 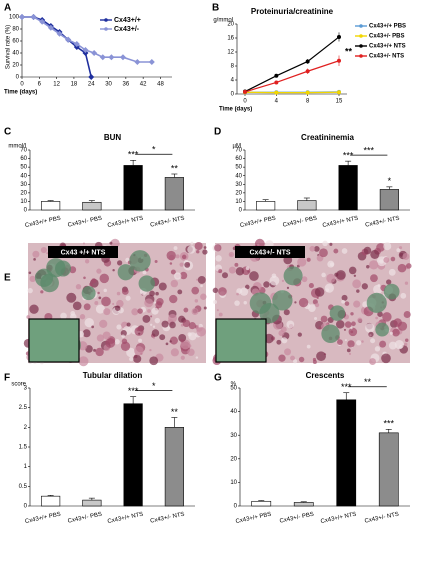 What do you see at coordinates (230, 39) in the screenshot?
I see `y-tick-label: 16` at bounding box center [230, 39].